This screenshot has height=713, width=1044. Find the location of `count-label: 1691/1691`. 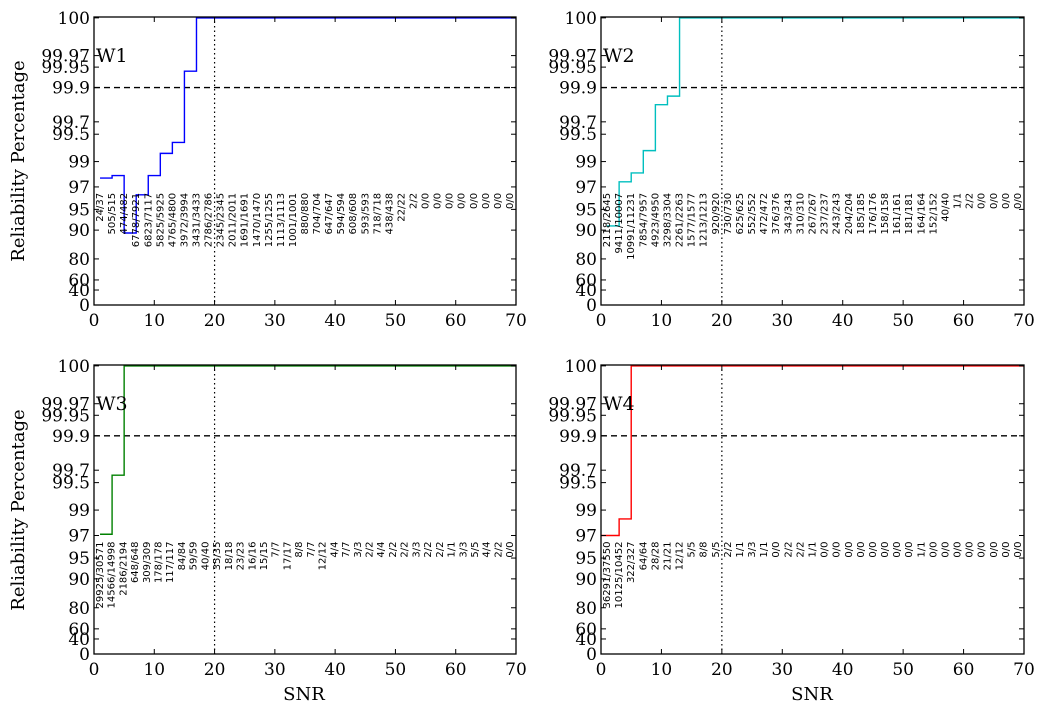

count-label: 1691/1691 is located at coordinates (245, 220).